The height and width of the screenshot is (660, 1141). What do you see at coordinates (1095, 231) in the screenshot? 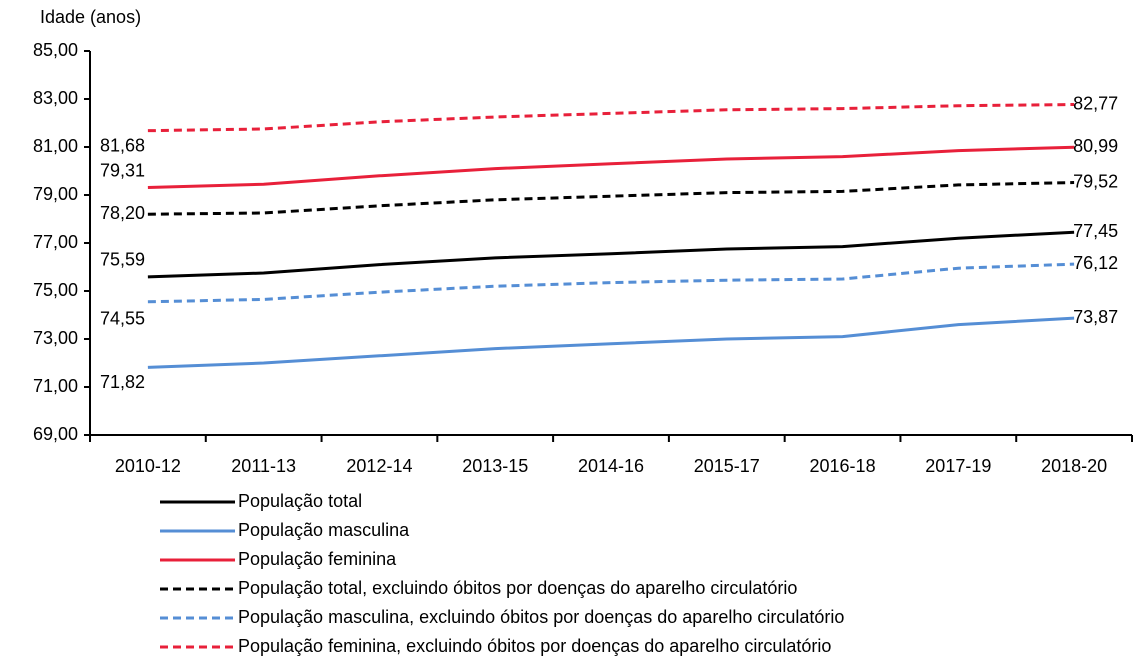
I see `data-label: 77,45` at bounding box center [1095, 231].